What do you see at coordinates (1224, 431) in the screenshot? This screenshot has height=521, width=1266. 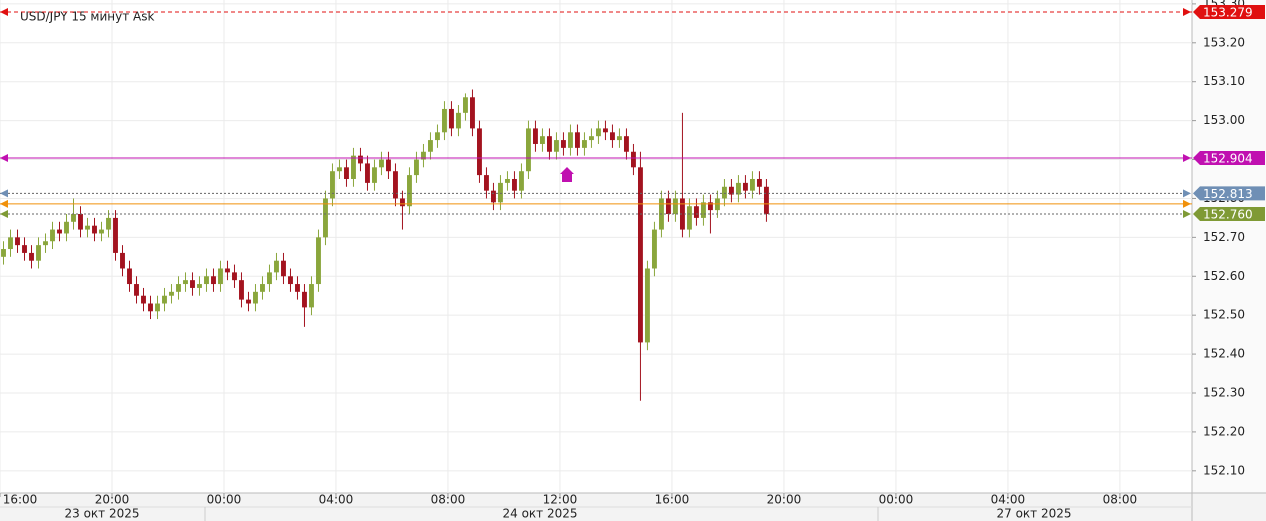 I see `y-tick-label: 152.20` at bounding box center [1224, 431].